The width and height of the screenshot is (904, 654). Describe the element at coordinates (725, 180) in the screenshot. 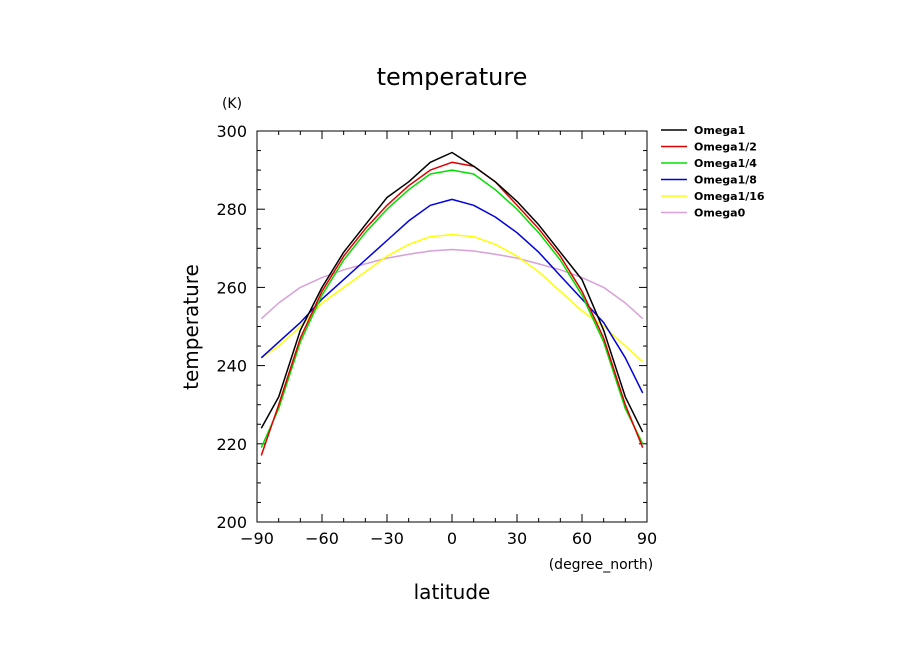

I see `legend-label: Omega1/8` at that location.